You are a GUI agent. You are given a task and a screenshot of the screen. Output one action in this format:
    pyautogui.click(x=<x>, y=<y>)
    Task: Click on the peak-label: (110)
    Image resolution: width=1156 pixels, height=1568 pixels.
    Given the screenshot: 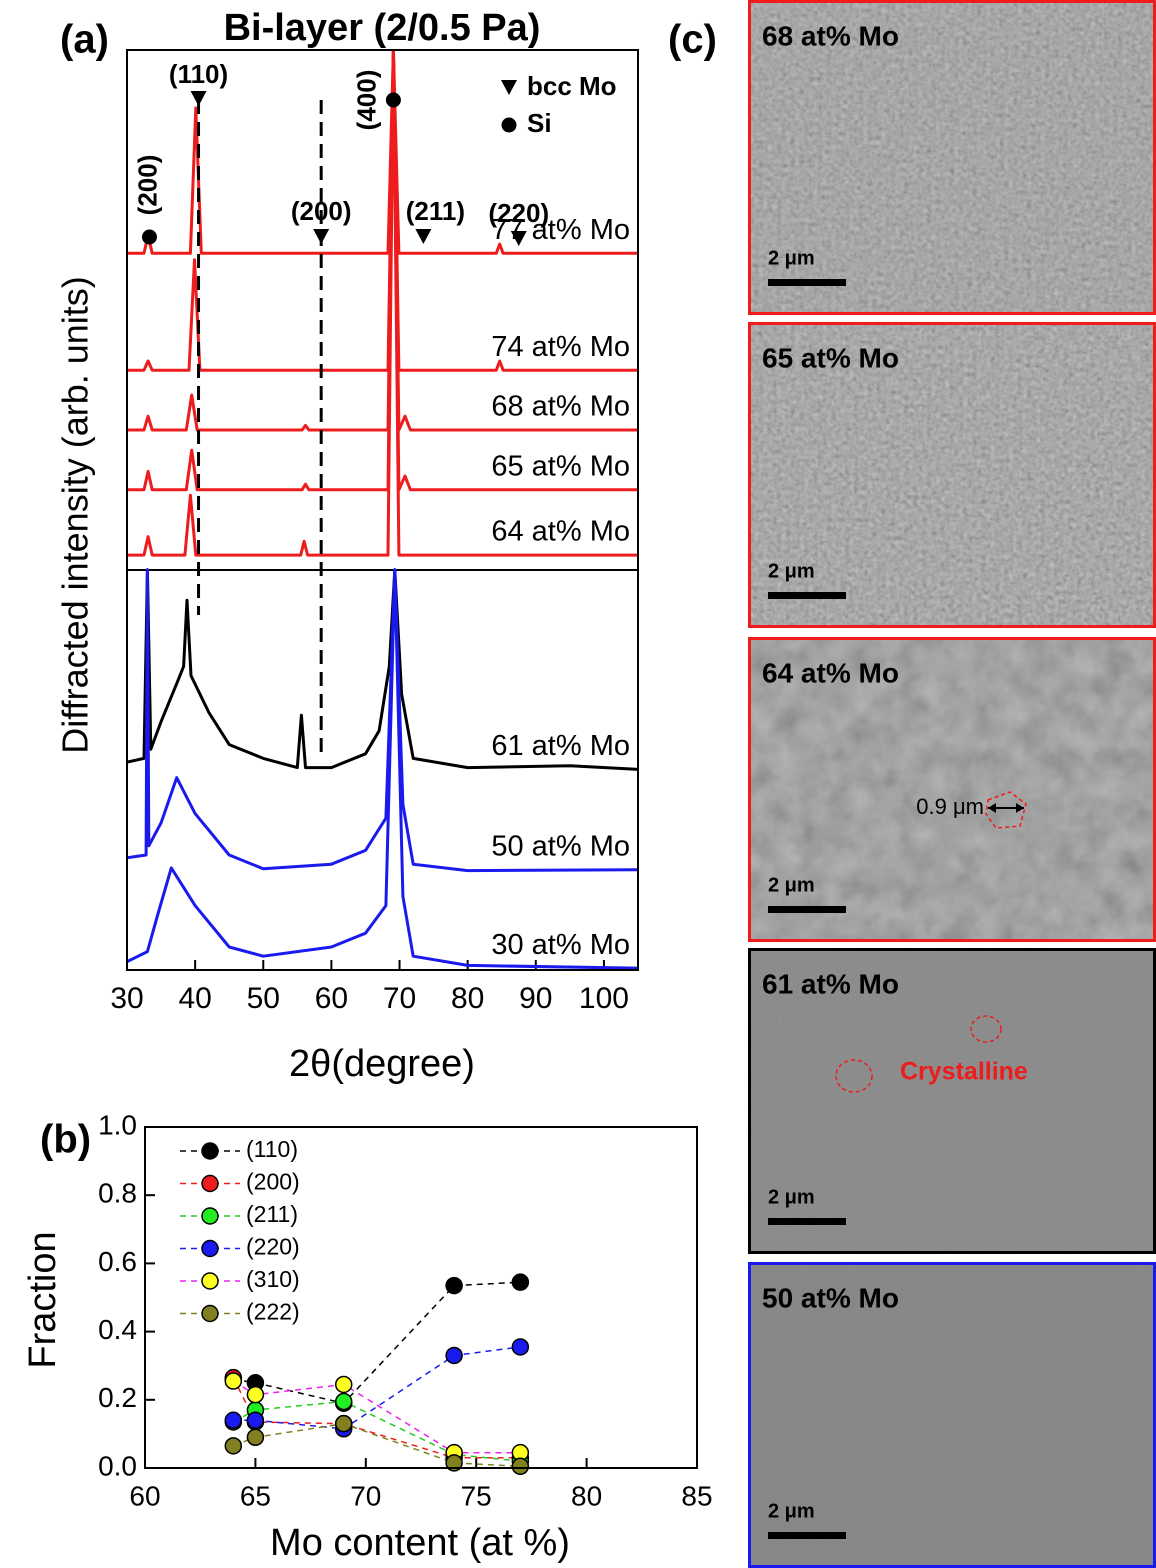 What is the action you would take?
    pyautogui.click(x=198, y=74)
    